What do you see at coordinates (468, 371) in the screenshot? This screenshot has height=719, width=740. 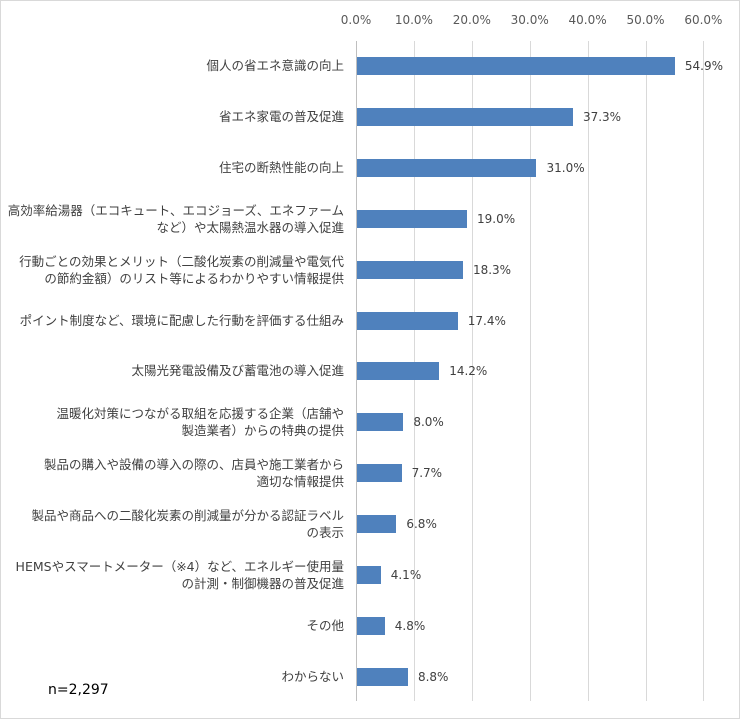 I see `value-label: 14.2%` at bounding box center [468, 371].